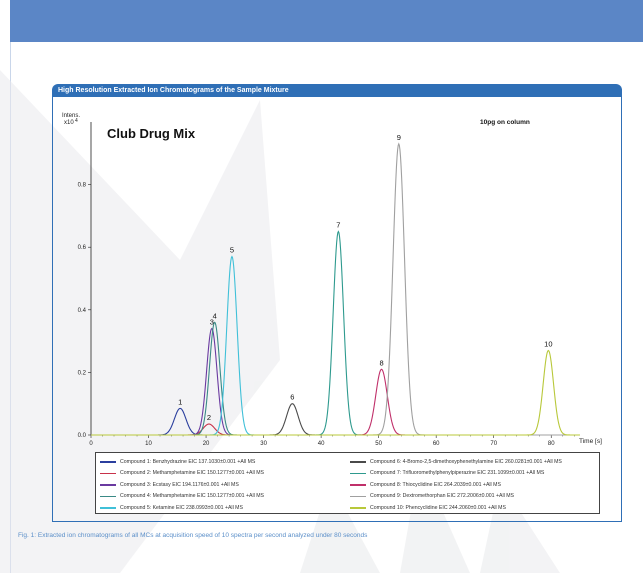 The width and height of the screenshot is (643, 573). I want to click on peak-label-7: 7, so click(338, 225).